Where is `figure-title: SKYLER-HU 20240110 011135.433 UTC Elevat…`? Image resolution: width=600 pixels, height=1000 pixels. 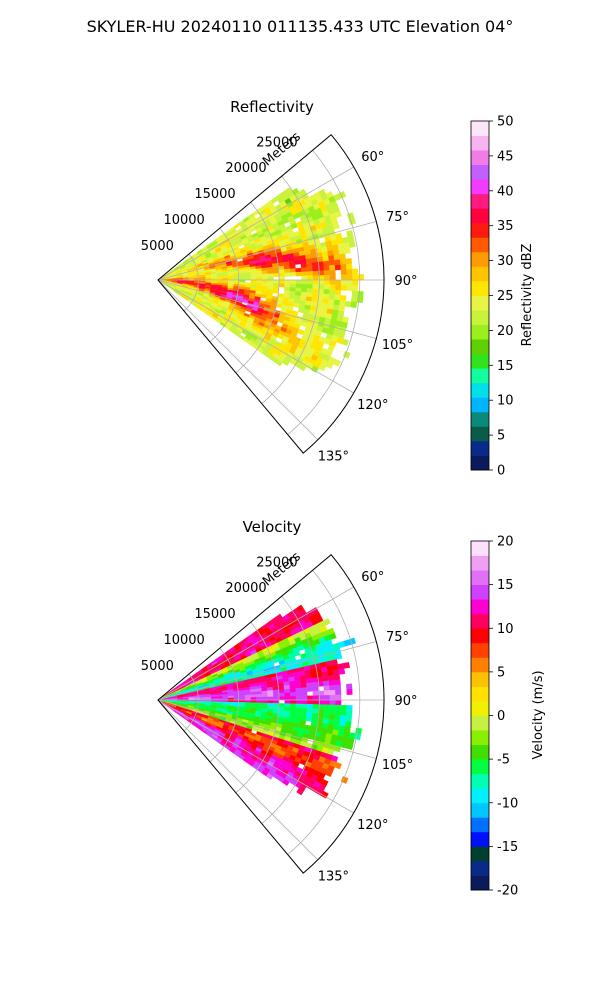 figure-title: SKYLER-HU 20240110 011135.433 UTC Elevat… is located at coordinates (300, 26).